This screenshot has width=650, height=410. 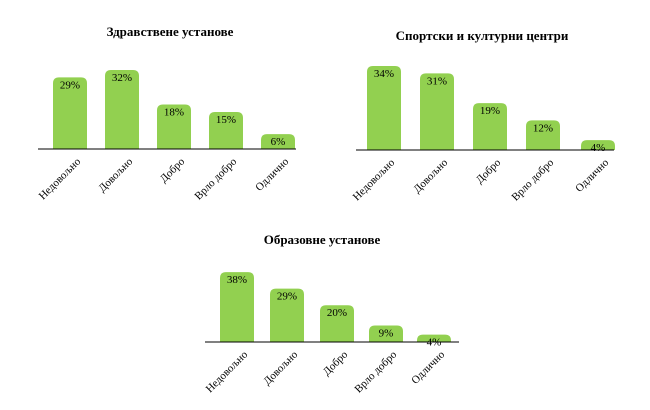 What do you see at coordinates (170, 31) in the screenshot?
I see `chart-title: Здравствене установе` at bounding box center [170, 31].